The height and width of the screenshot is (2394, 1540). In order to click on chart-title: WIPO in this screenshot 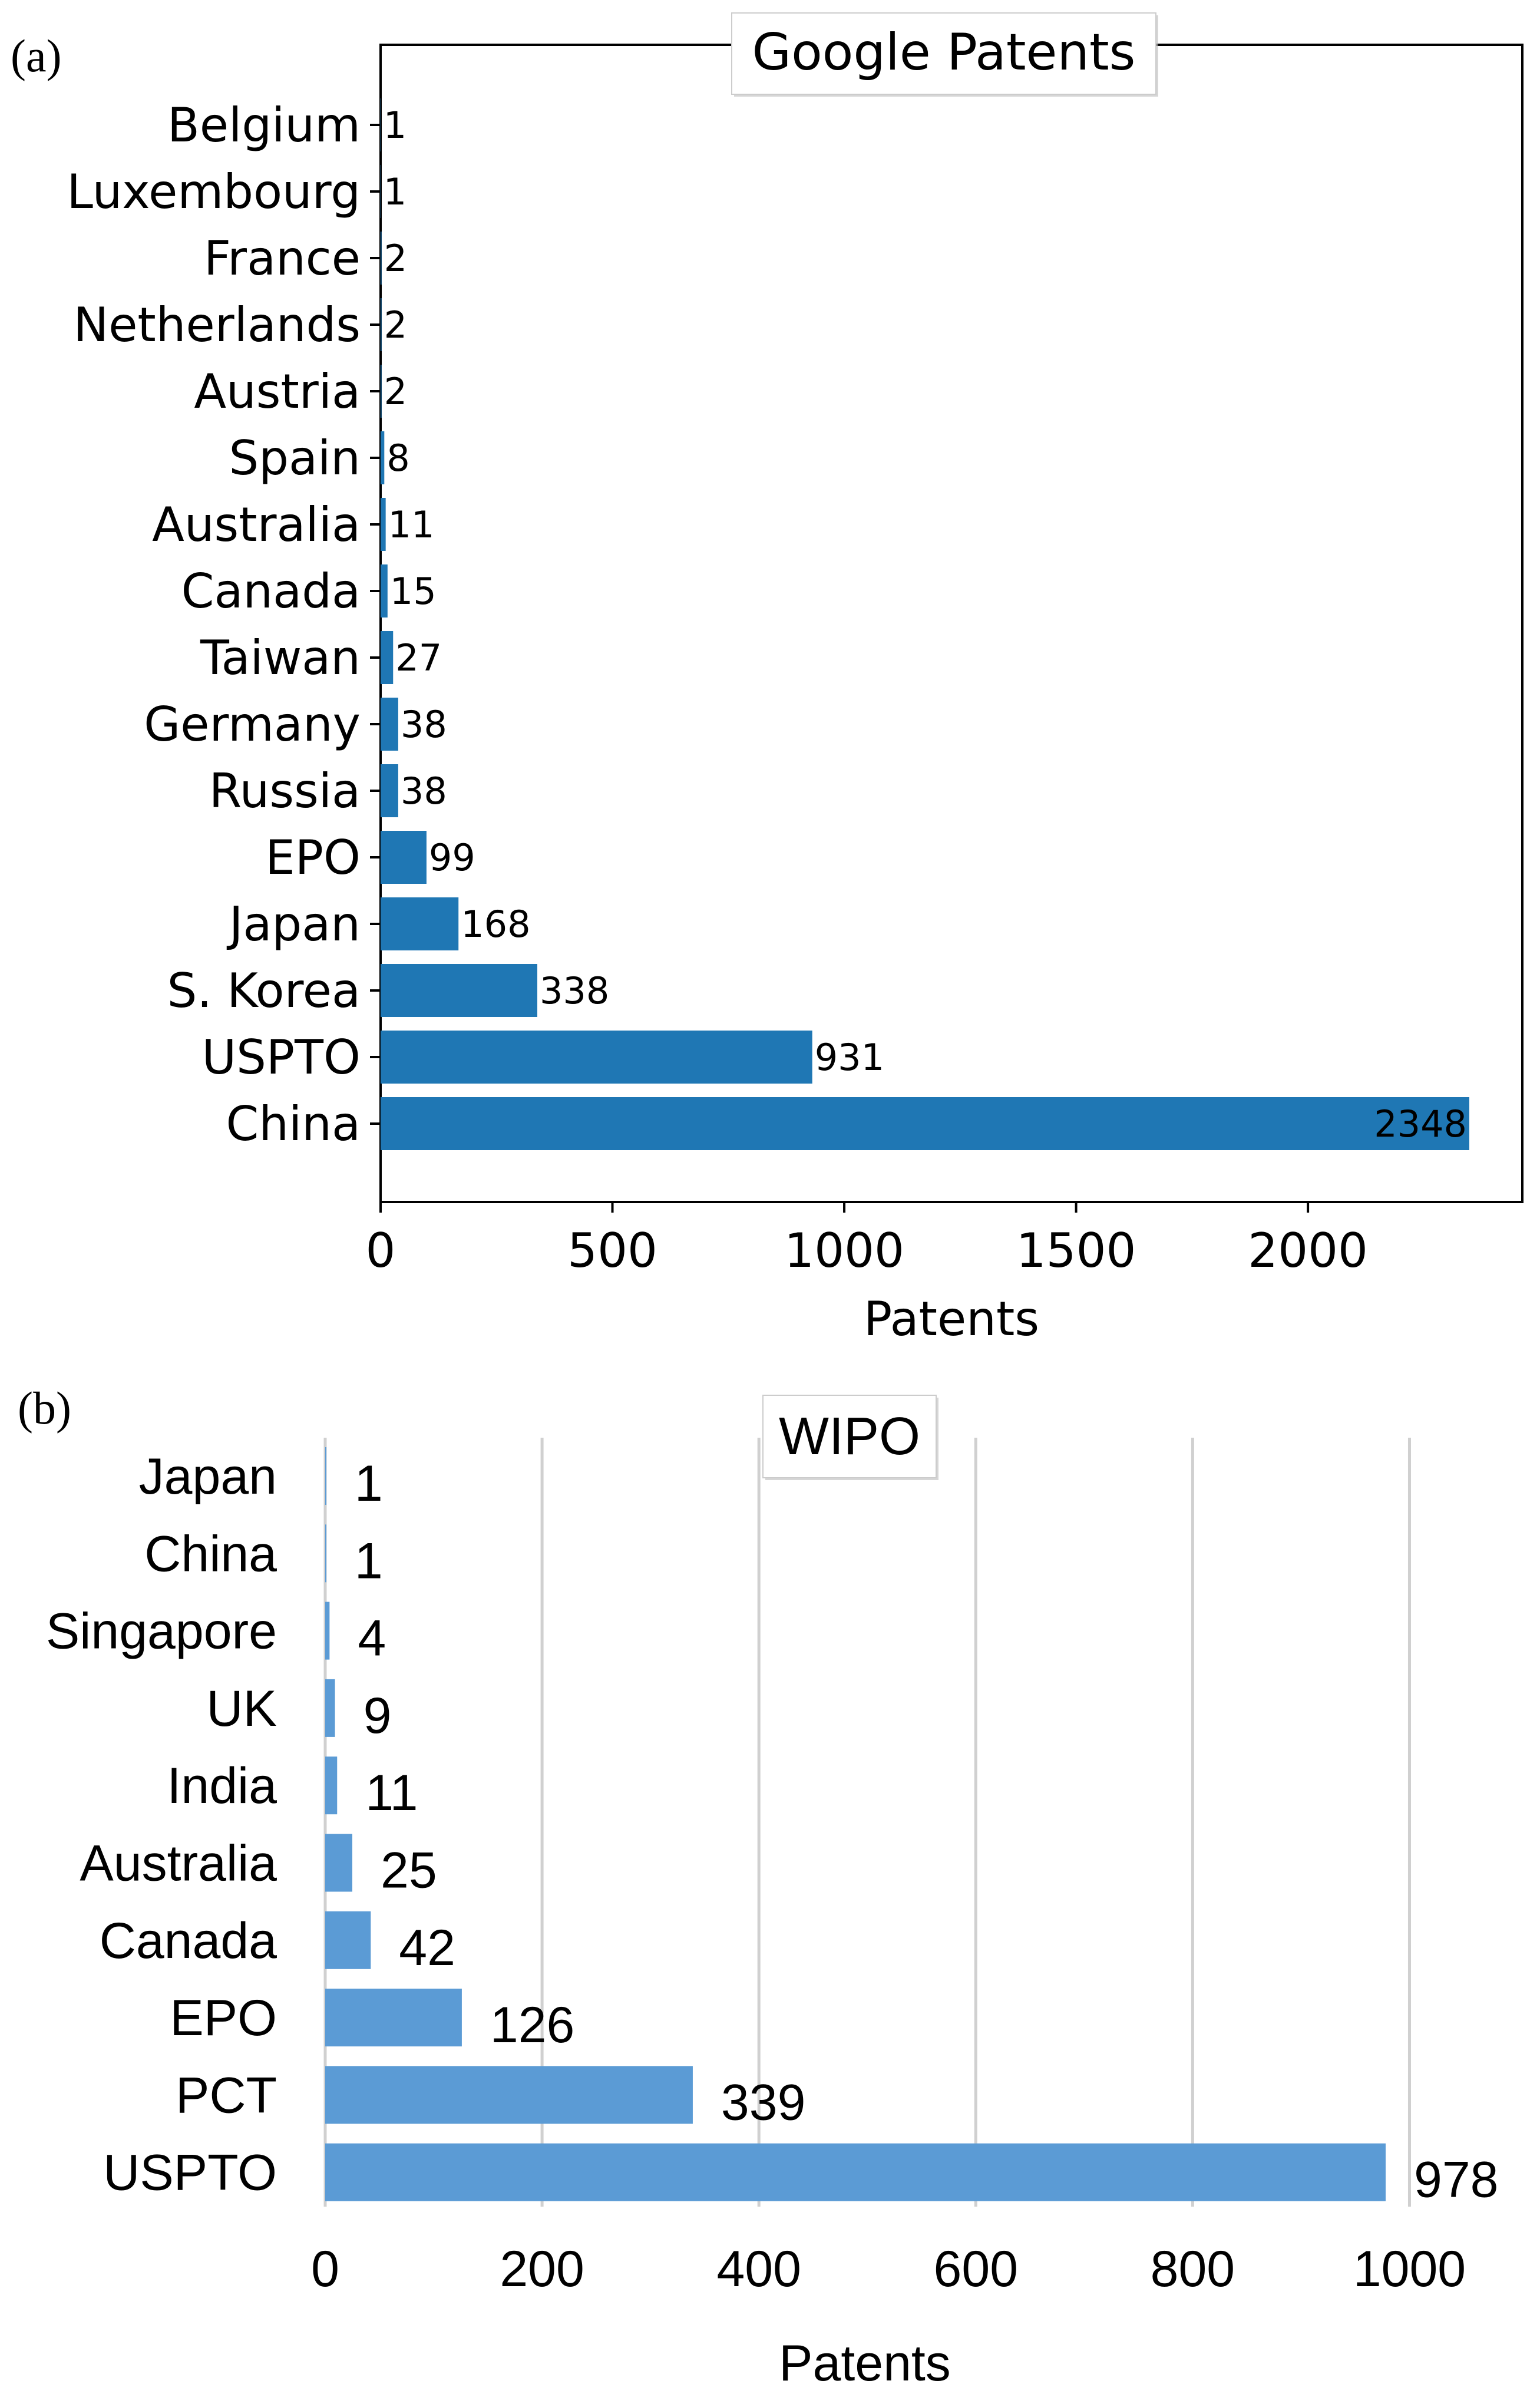, I will do `click(849, 1436)`.